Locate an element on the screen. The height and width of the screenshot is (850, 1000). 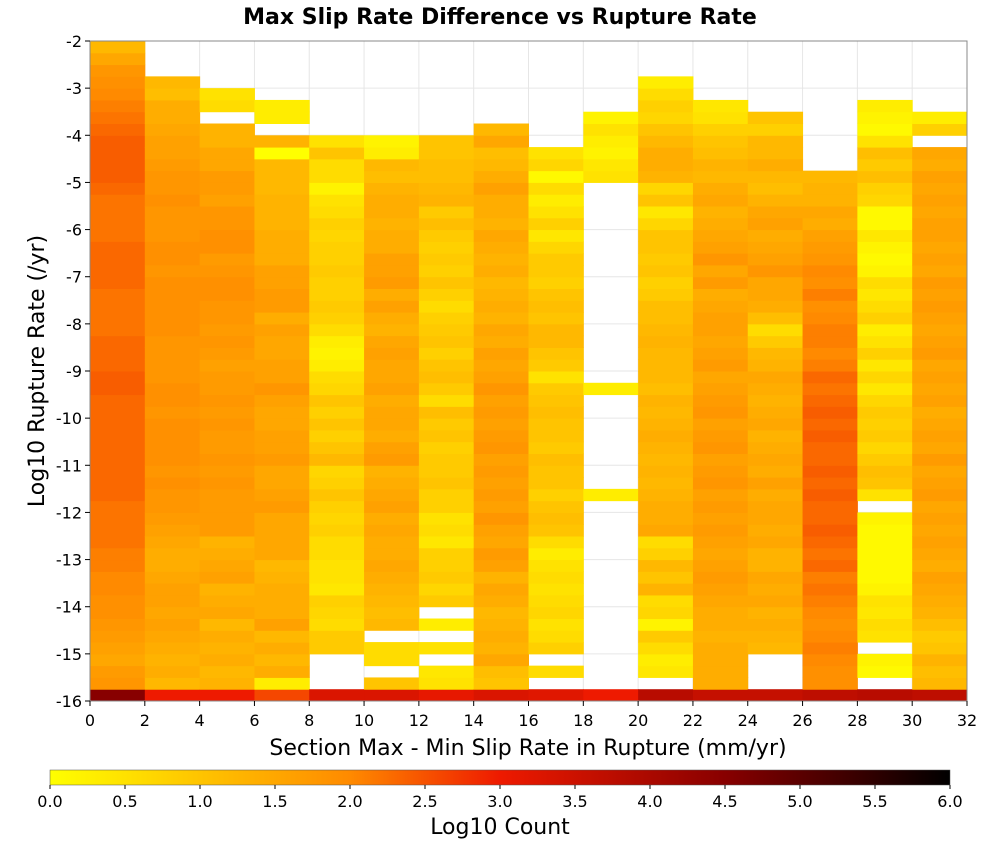
heatmap-cell: 2.6 is located at coordinates (282, 695).